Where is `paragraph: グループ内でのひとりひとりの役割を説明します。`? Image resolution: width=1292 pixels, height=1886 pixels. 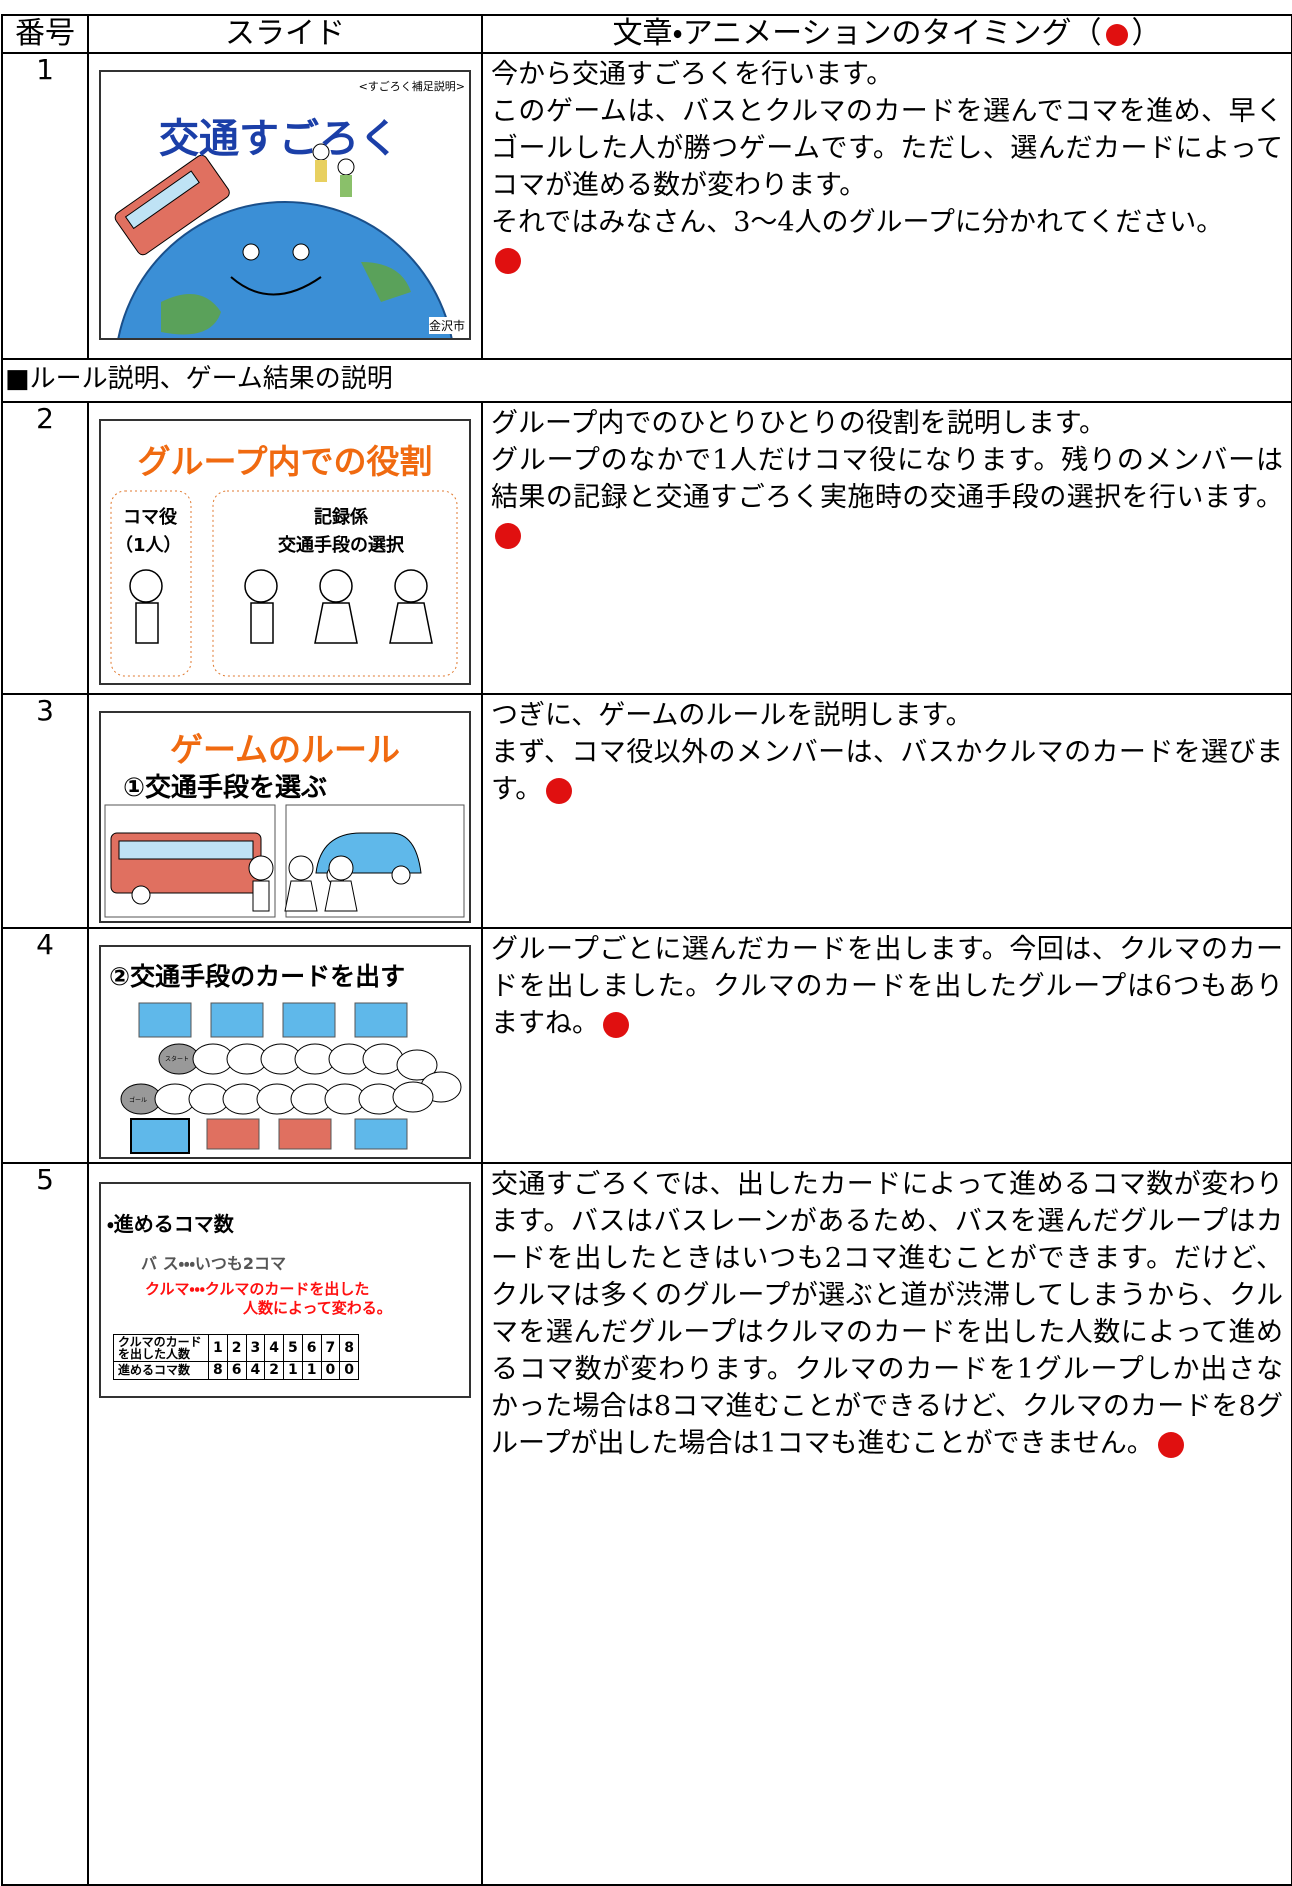 paragraph: グループ内でのひとりひとりの役割を説明します。 is located at coordinates (887, 423).